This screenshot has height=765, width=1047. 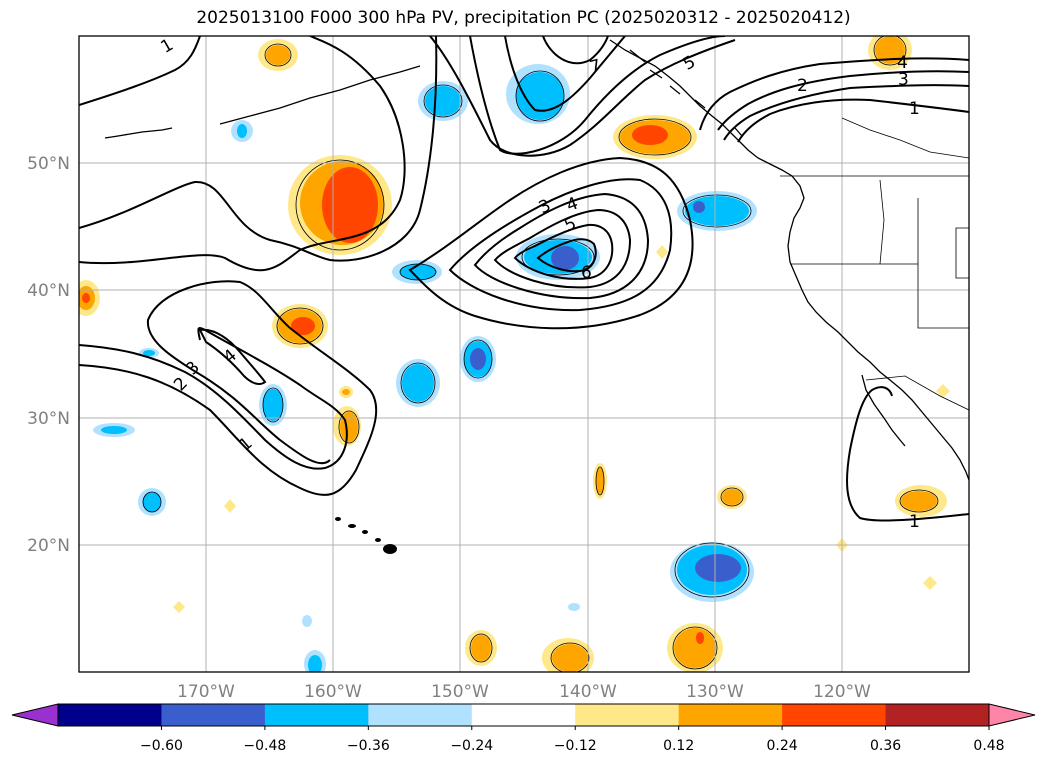 I want to click on colorbar-tick-label: −0.60, so click(x=161, y=746).